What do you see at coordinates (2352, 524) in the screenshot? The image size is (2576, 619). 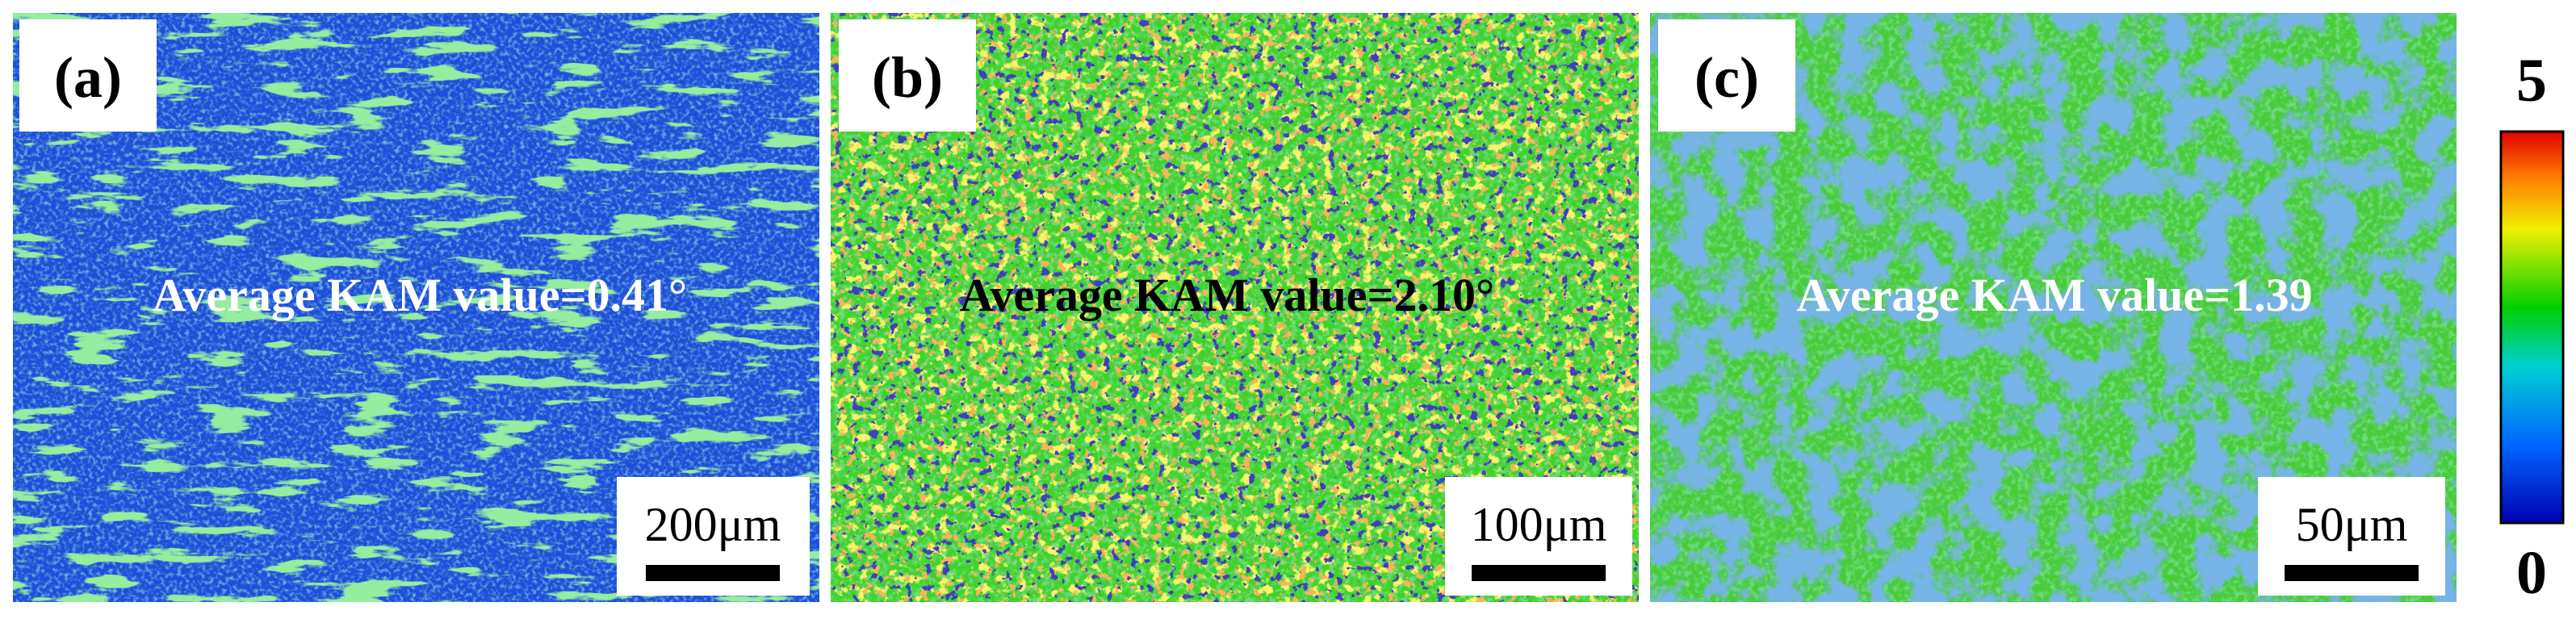 I see `scale-bar-label: 50μm` at bounding box center [2352, 524].